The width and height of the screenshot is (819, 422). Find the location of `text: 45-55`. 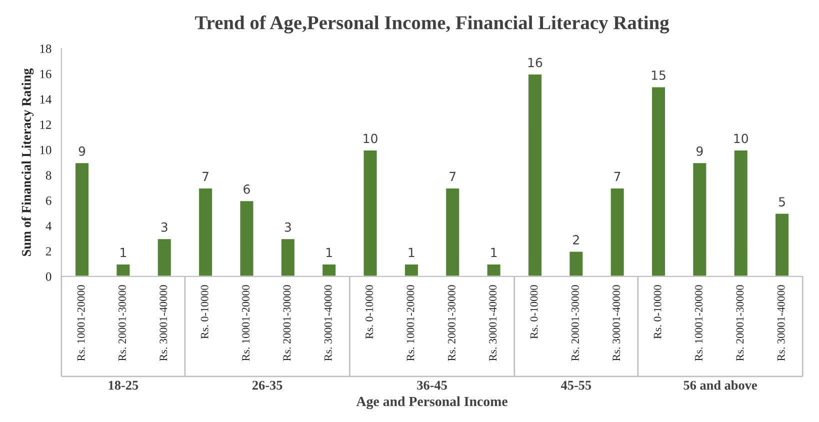

text: 45-55 is located at coordinates (576, 385).